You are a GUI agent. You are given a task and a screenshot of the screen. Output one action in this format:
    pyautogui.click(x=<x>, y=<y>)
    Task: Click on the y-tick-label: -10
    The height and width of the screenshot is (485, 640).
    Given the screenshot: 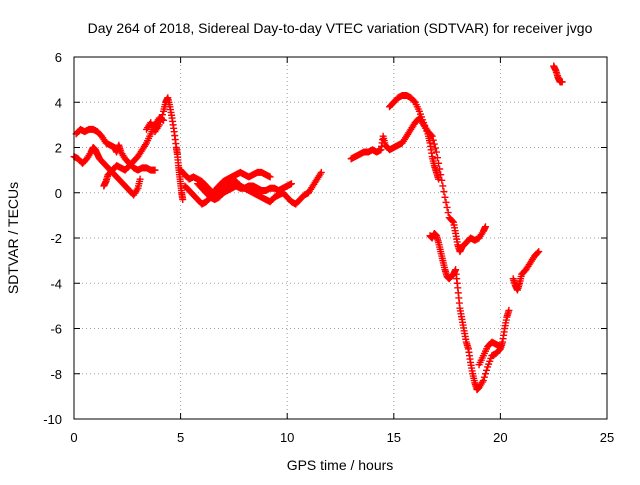 What is the action you would take?
    pyautogui.click(x=52, y=419)
    